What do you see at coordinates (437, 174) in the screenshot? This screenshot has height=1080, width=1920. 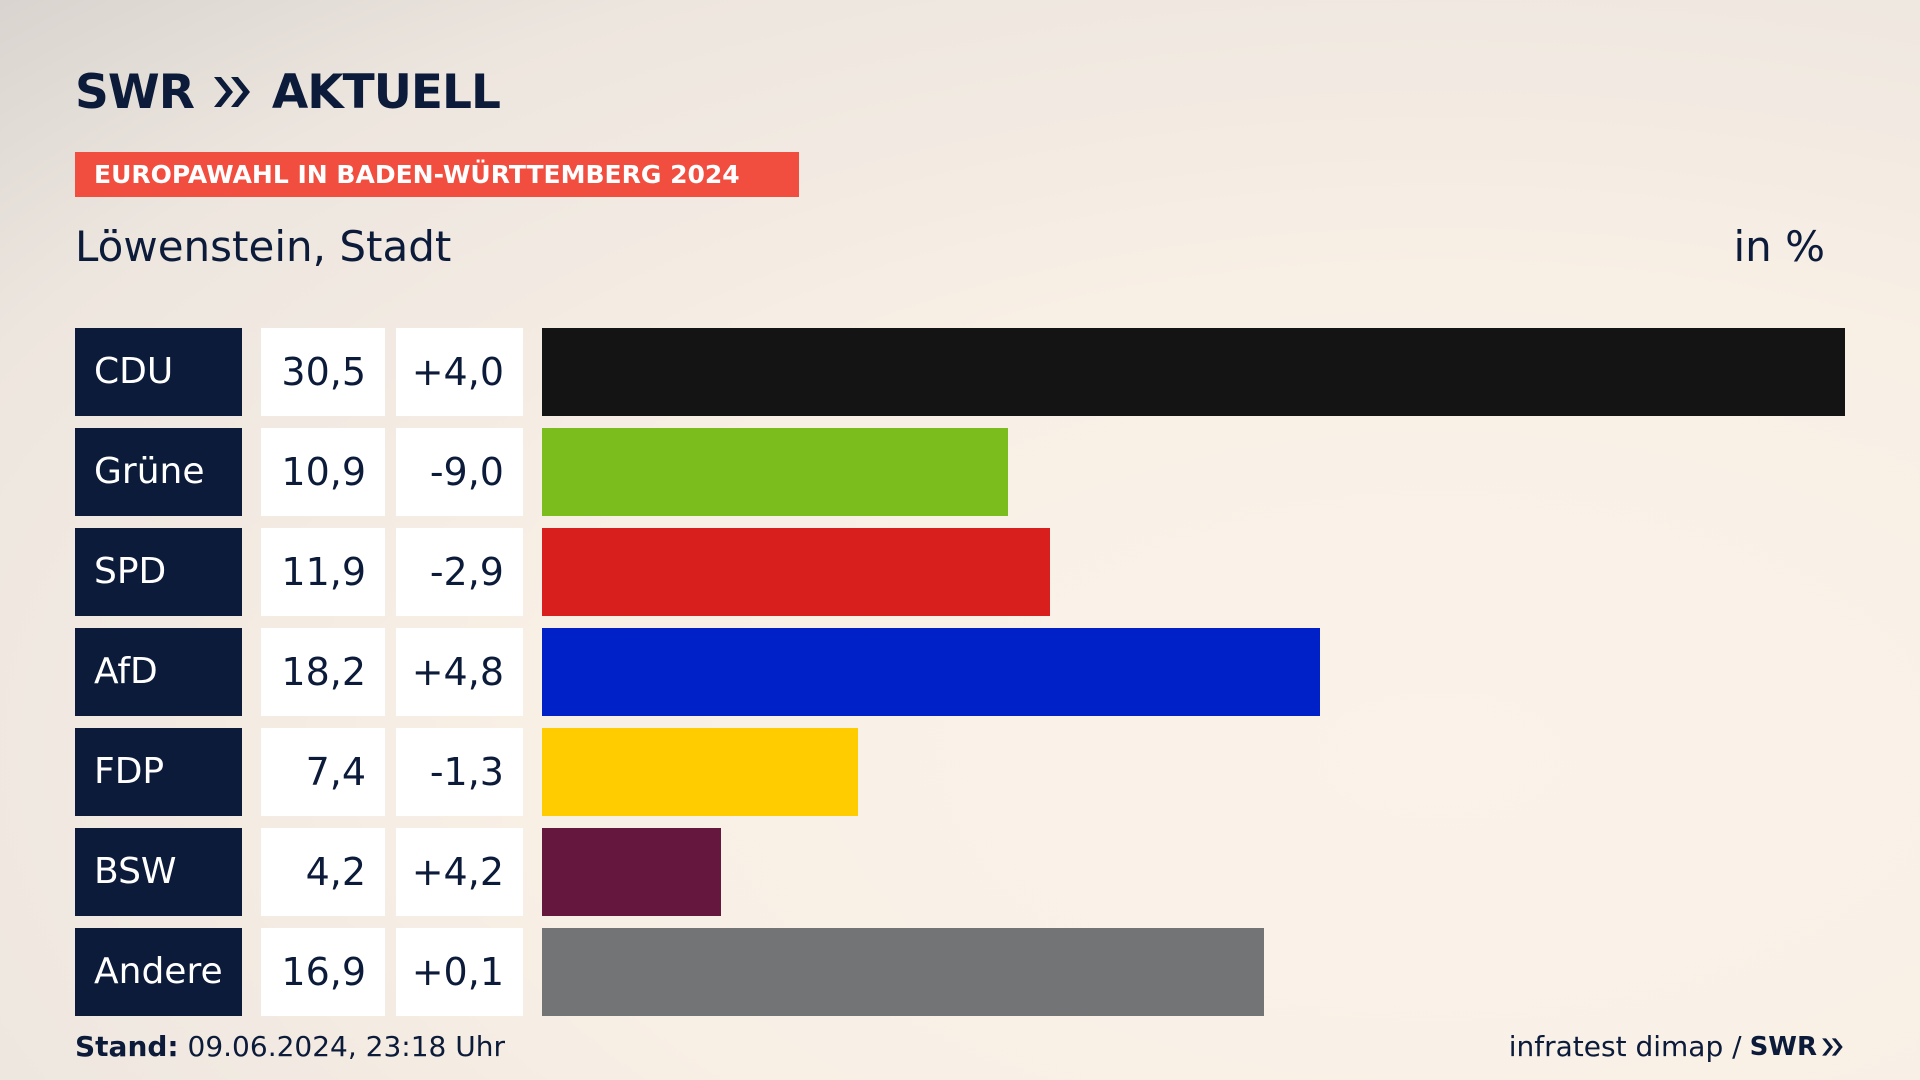 I see `election-banner: EUROPAWAHL IN BADEN-WÜRTTEMBERG 2024` at bounding box center [437, 174].